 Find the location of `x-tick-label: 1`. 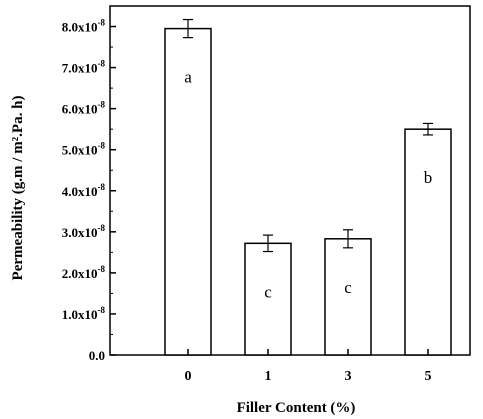

x-tick-label: 1 is located at coordinates (268, 376).